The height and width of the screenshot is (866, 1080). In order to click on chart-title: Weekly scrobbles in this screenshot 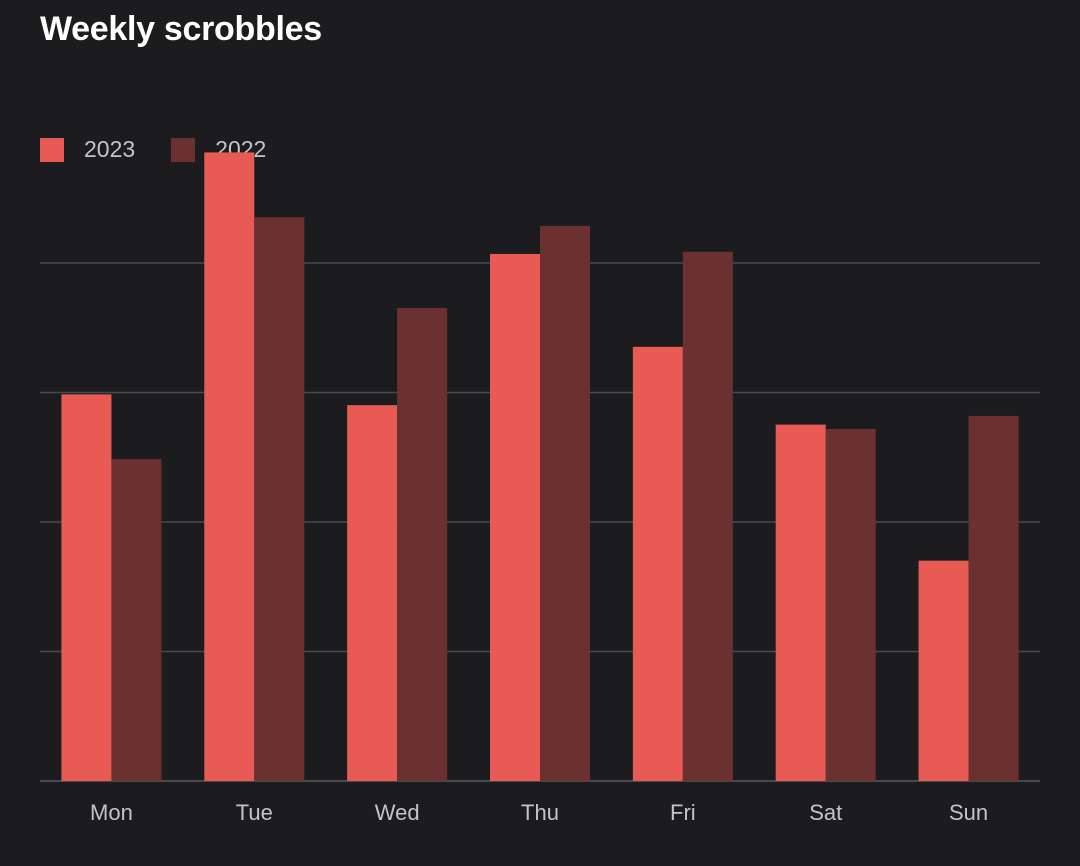, I will do `click(181, 29)`.